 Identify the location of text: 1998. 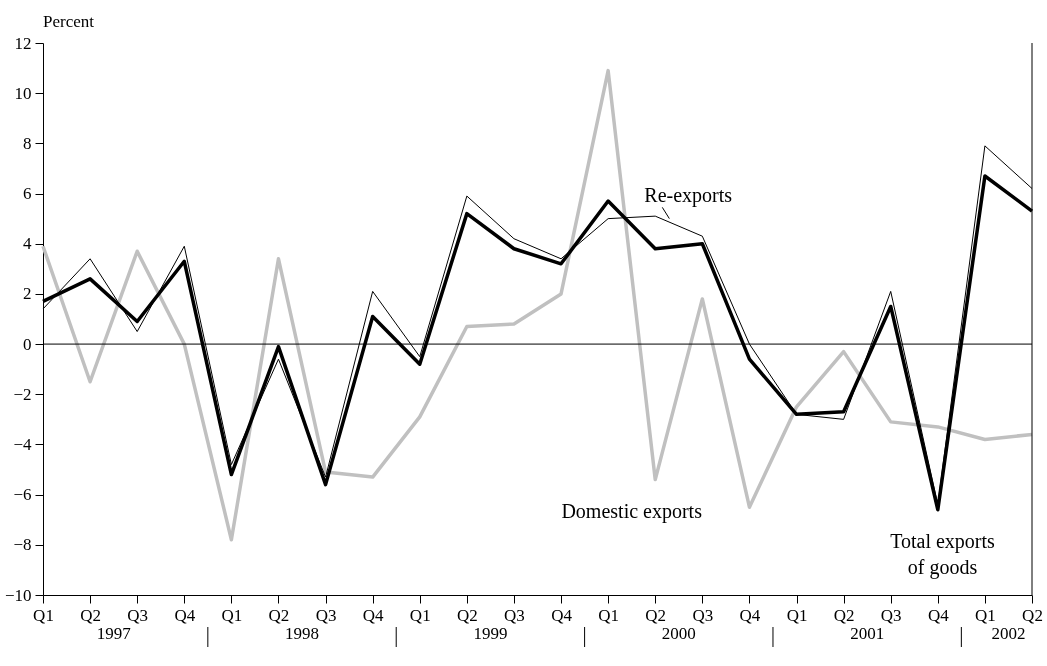
(302, 633).